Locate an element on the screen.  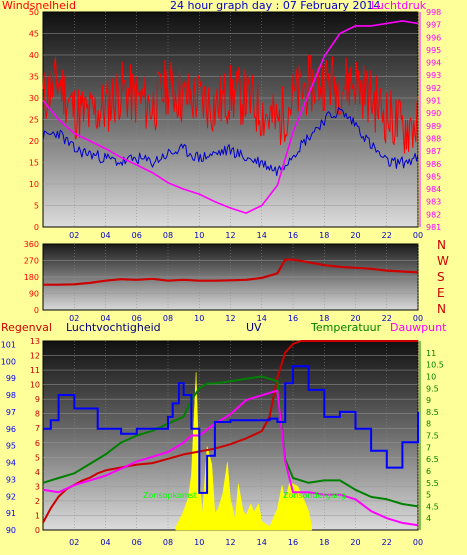
wind-x-tick-label: 20 is located at coordinates (355, 235).